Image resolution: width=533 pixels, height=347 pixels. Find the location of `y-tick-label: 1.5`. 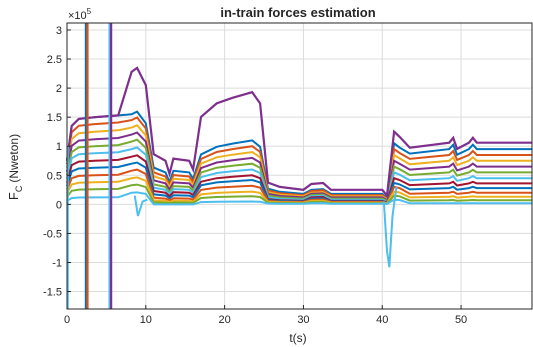

y-tick-label: 1.5 is located at coordinates (54, 118).